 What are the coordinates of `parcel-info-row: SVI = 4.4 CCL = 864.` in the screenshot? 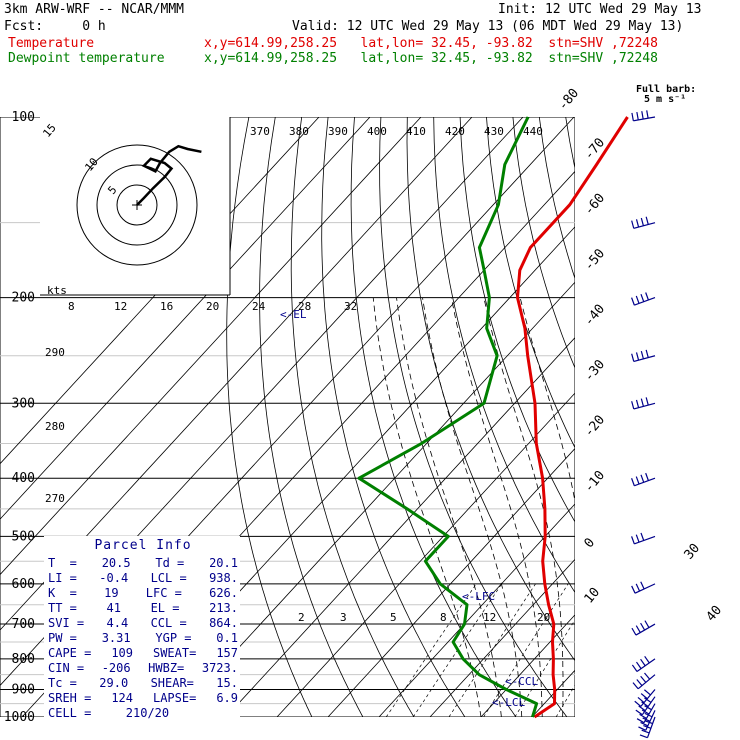 It's located at (143, 623).